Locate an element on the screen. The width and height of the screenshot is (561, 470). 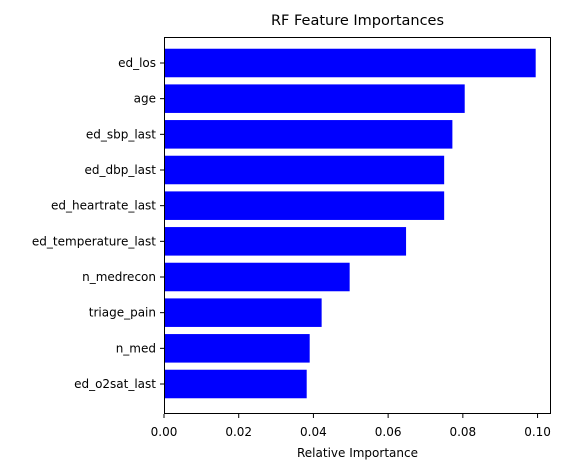
x-tick-label: 0.06 is located at coordinates (388, 432).